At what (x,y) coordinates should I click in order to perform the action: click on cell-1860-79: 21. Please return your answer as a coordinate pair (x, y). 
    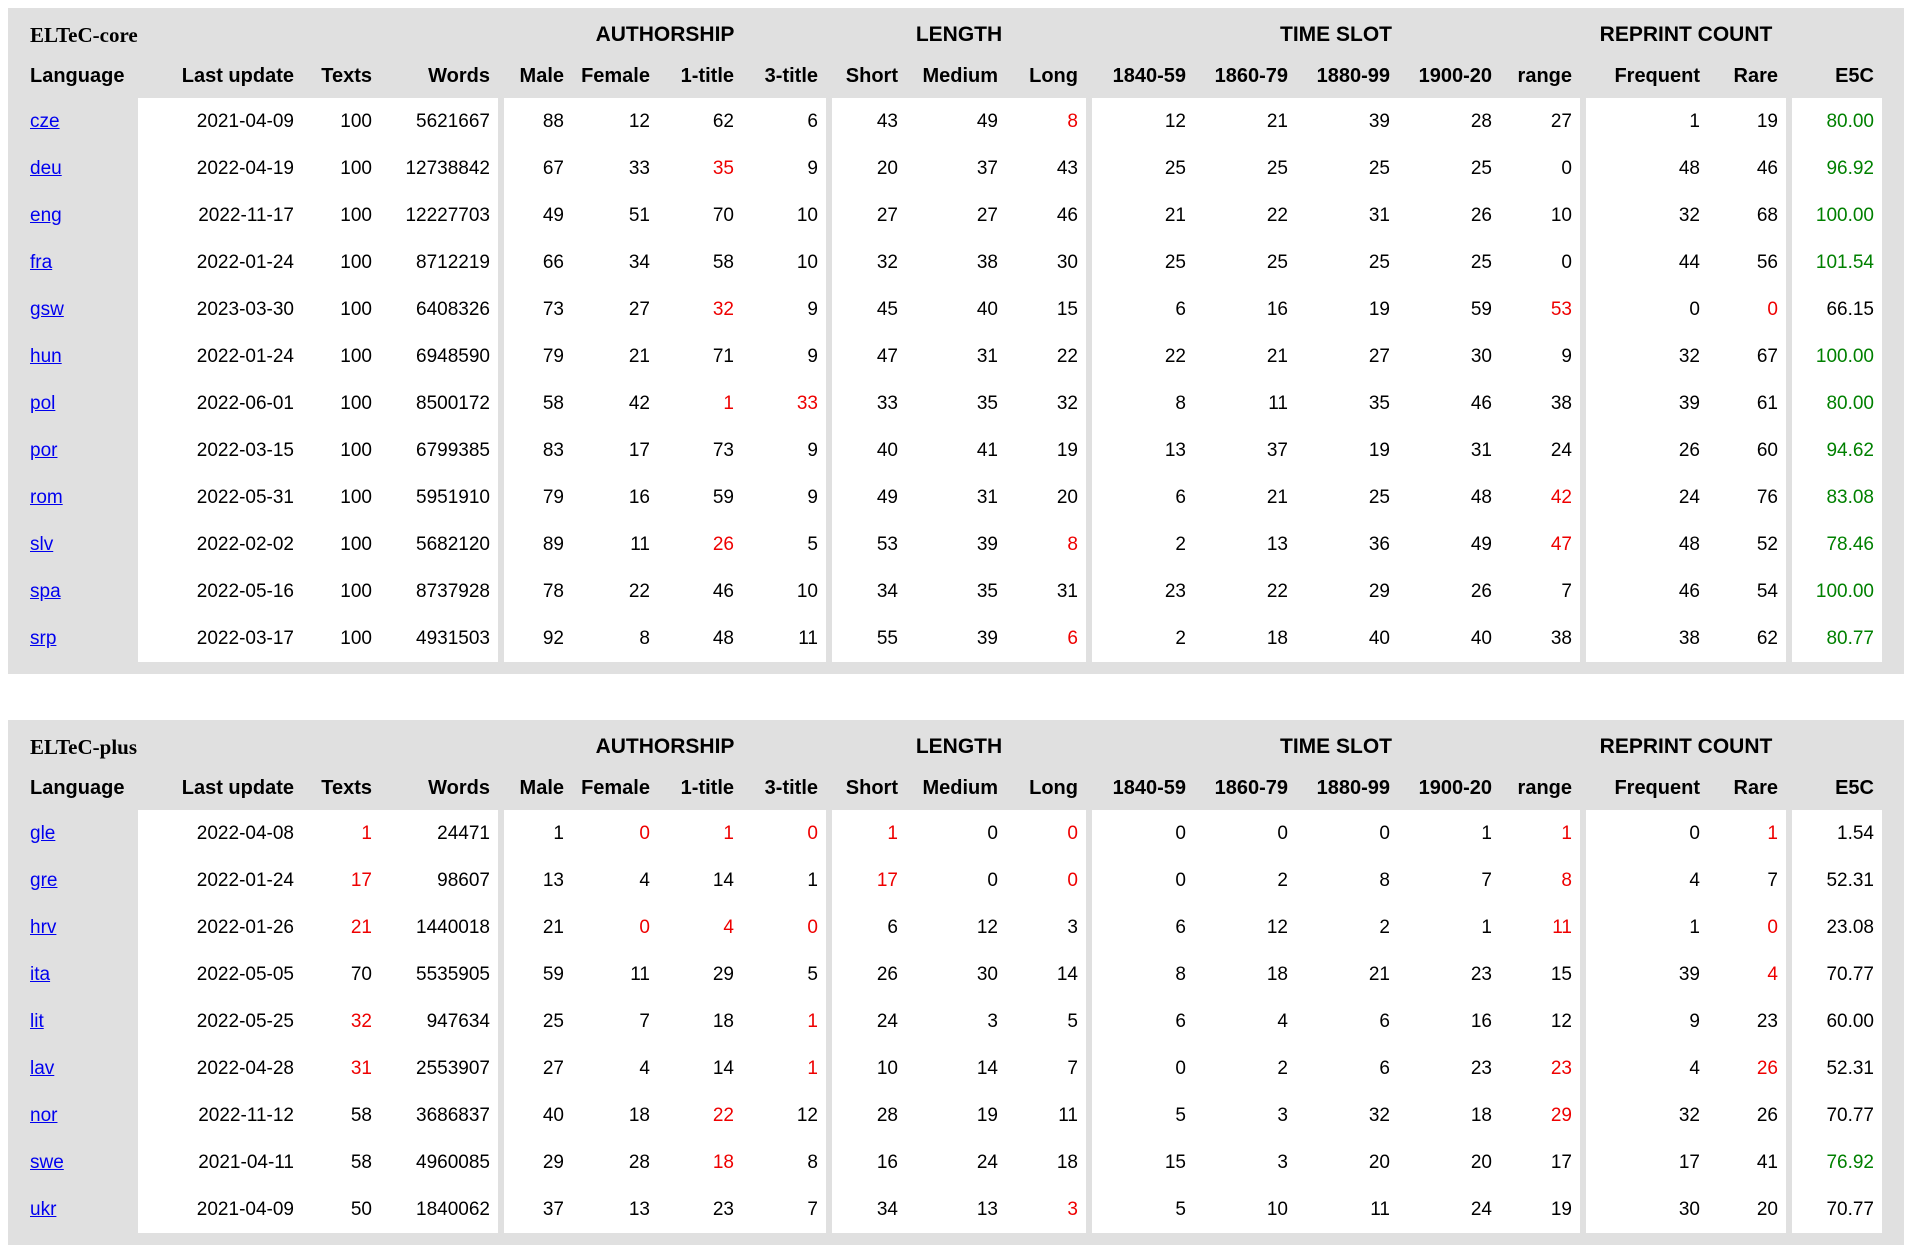
    Looking at the image, I should click on (1245, 356).